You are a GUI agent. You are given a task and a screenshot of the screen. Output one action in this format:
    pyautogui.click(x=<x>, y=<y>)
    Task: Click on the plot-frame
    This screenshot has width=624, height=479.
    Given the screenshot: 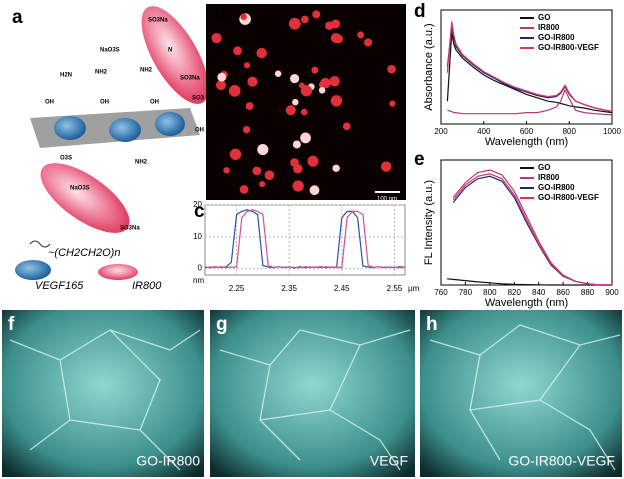 What is the action you would take?
    pyautogui.click(x=305, y=240)
    